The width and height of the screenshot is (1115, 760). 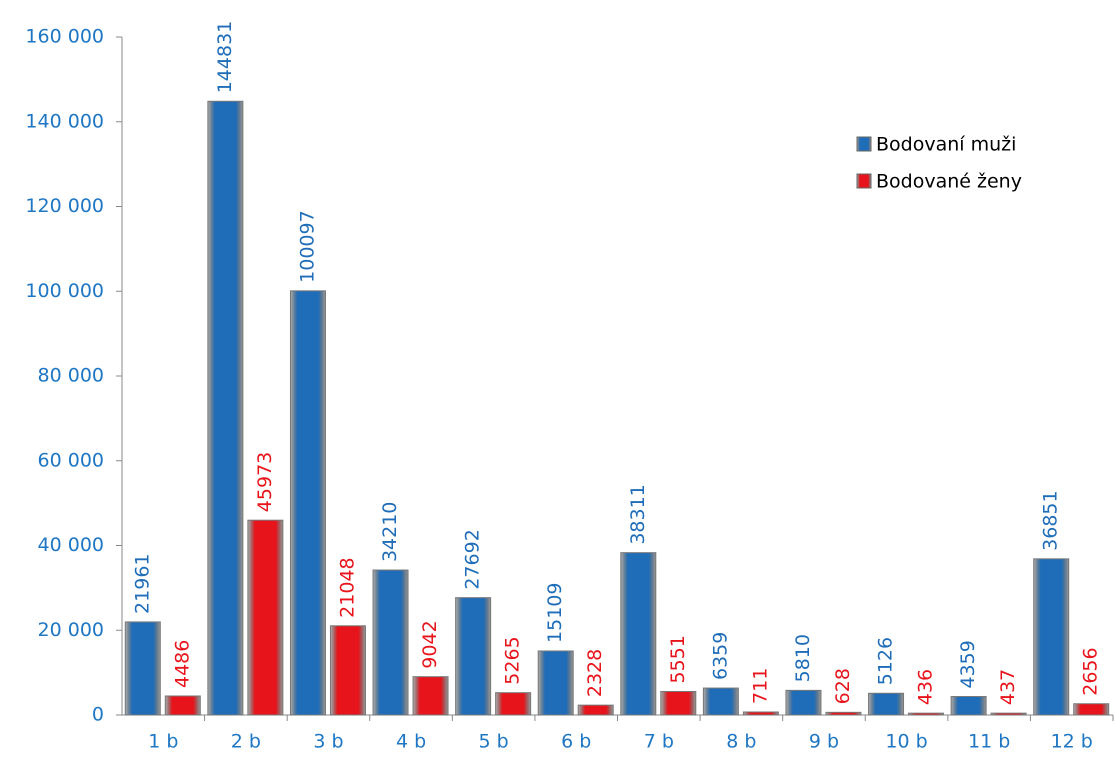 What do you see at coordinates (824, 742) in the screenshot?
I see `x-tick-label: 9 b` at bounding box center [824, 742].